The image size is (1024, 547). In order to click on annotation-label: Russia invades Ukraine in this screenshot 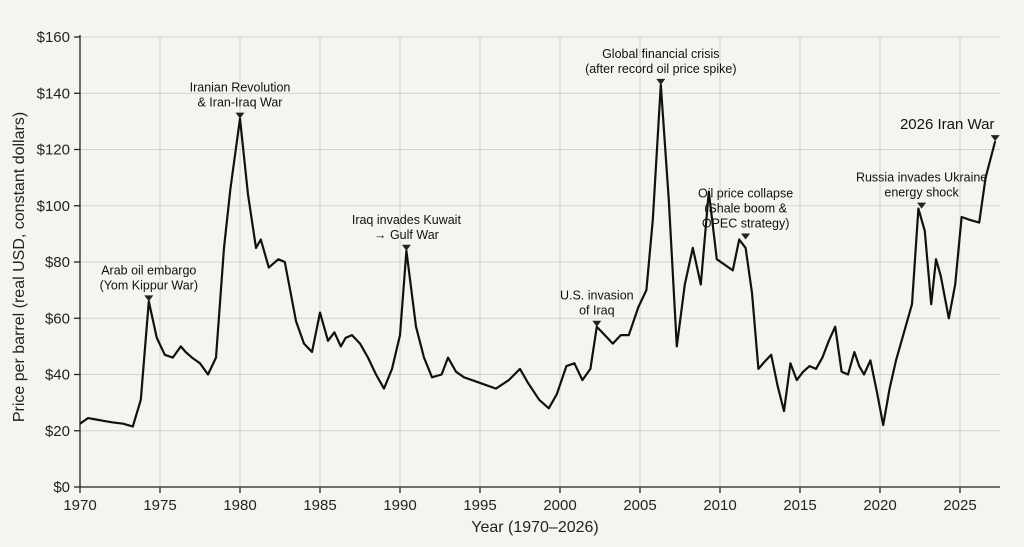, I will do `click(921, 178)`.